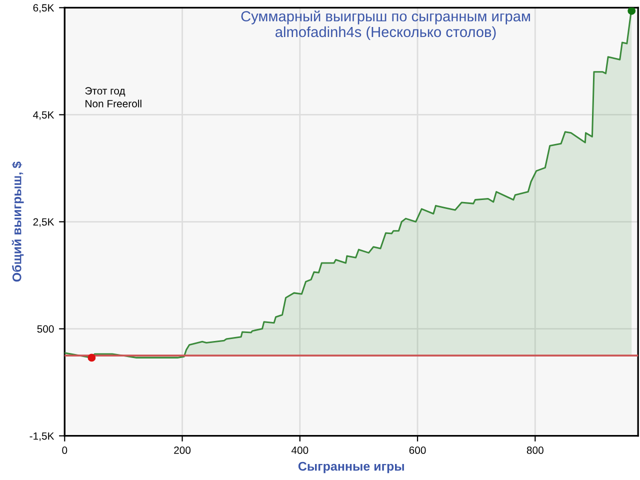  Describe the element at coordinates (65, 450) in the screenshot. I see `x-tick-label: 0` at that location.